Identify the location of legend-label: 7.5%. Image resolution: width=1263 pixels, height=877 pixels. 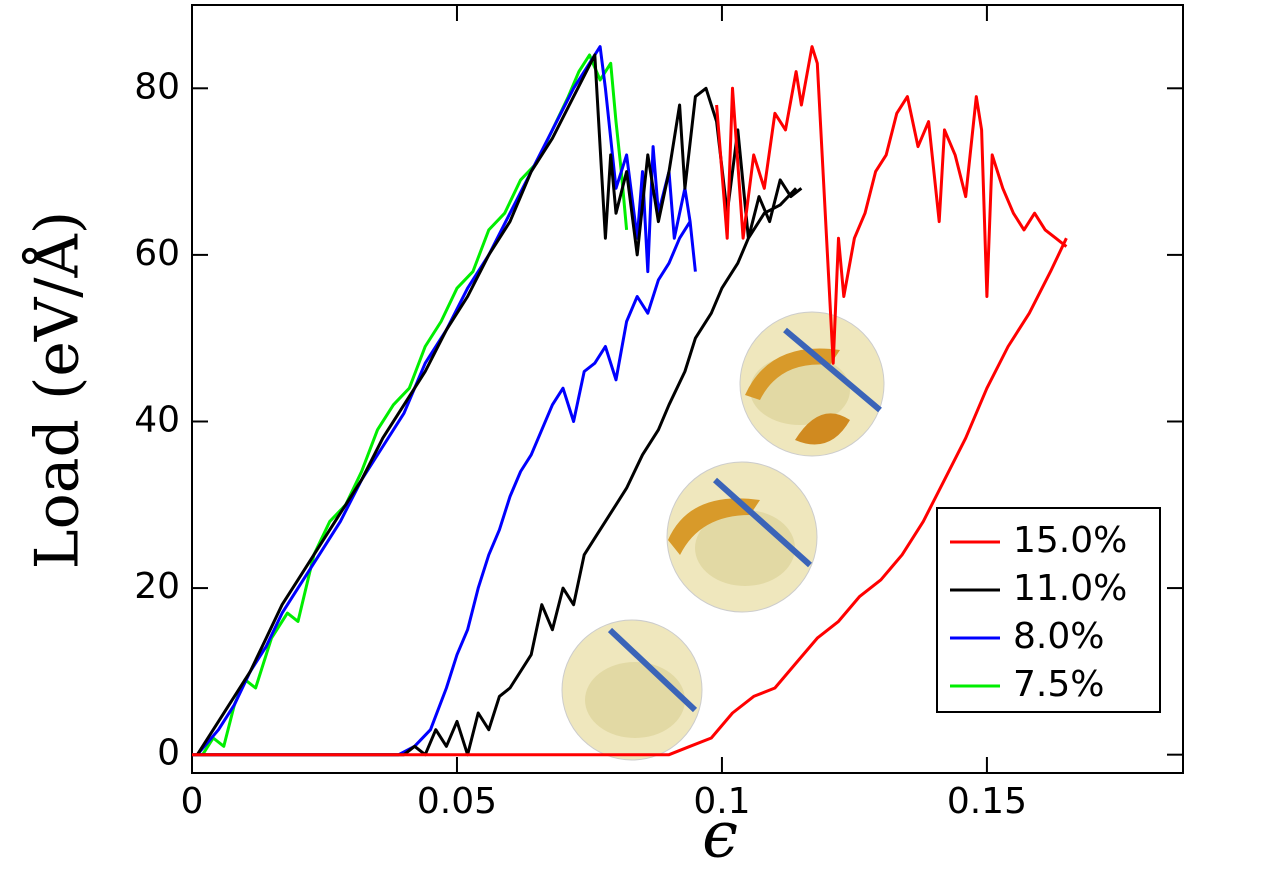
(1058, 684).